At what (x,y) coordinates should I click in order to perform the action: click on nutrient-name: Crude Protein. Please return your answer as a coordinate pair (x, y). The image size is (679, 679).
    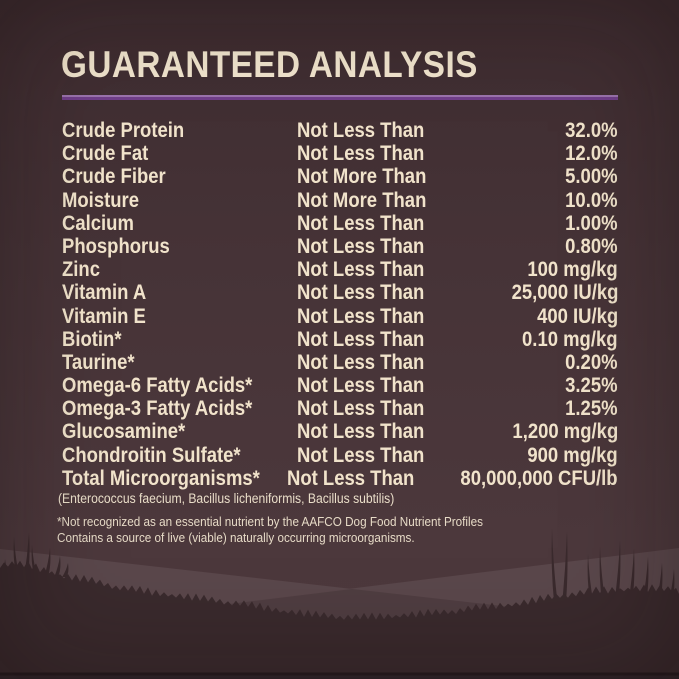
    Looking at the image, I should click on (123, 130).